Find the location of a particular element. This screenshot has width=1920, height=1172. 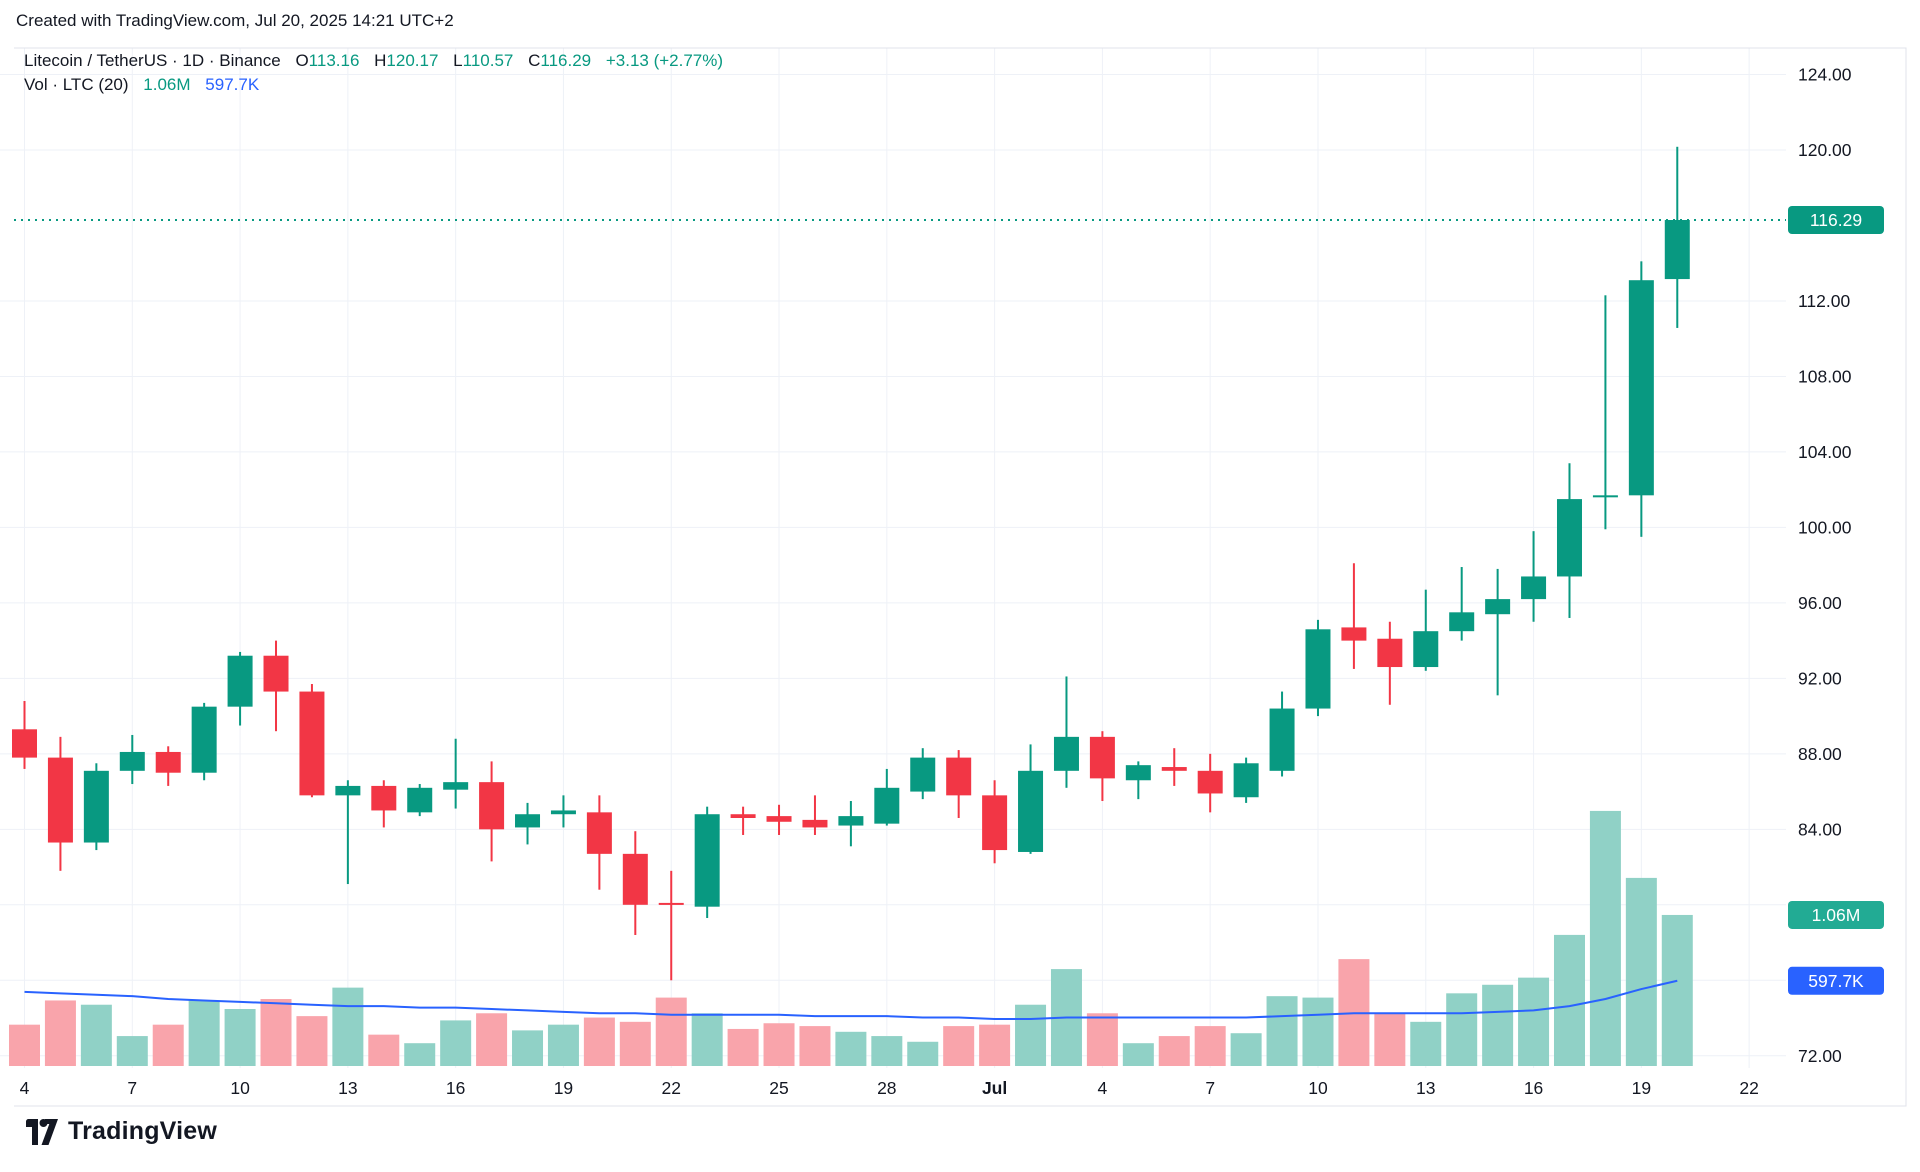

last-price-badge-text: 116.29 is located at coordinates (1836, 220).